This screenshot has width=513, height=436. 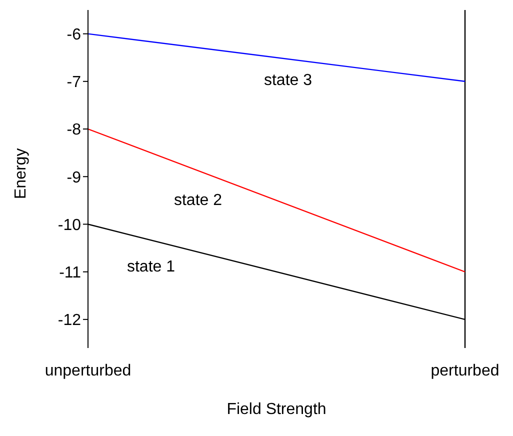 I want to click on y-tick-label: -7, so click(x=74, y=83).